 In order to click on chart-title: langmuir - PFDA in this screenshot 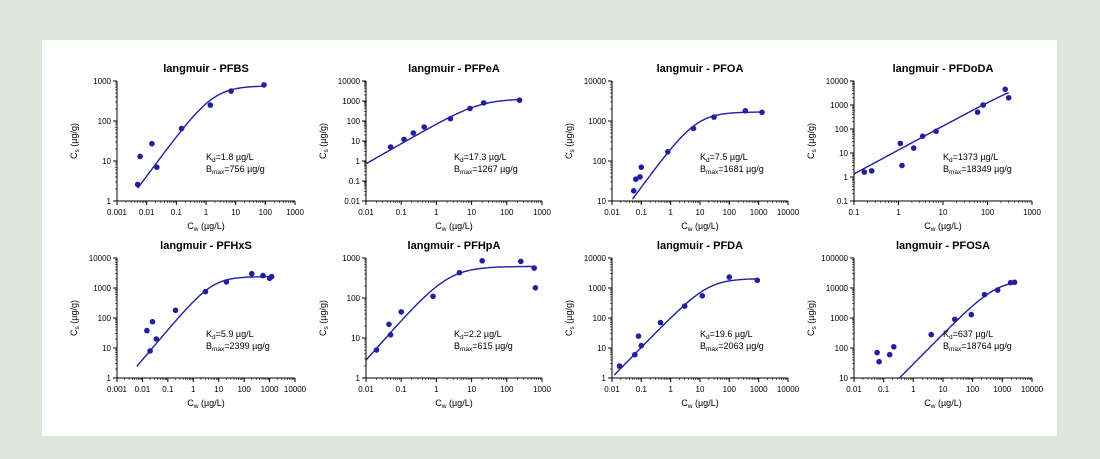, I will do `click(700, 246)`.